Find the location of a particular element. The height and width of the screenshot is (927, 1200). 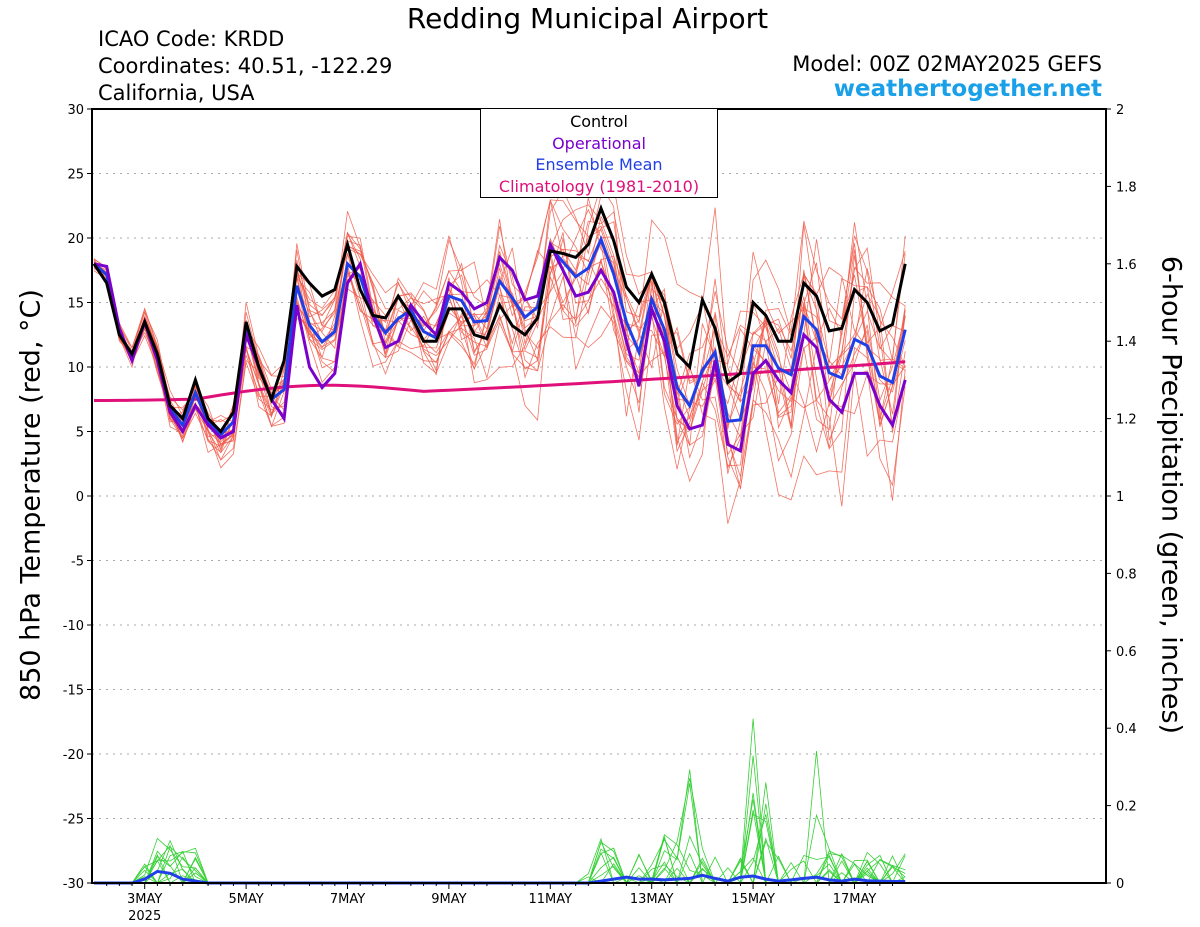

y2-tick-label: 1.2 is located at coordinates (1126, 420).